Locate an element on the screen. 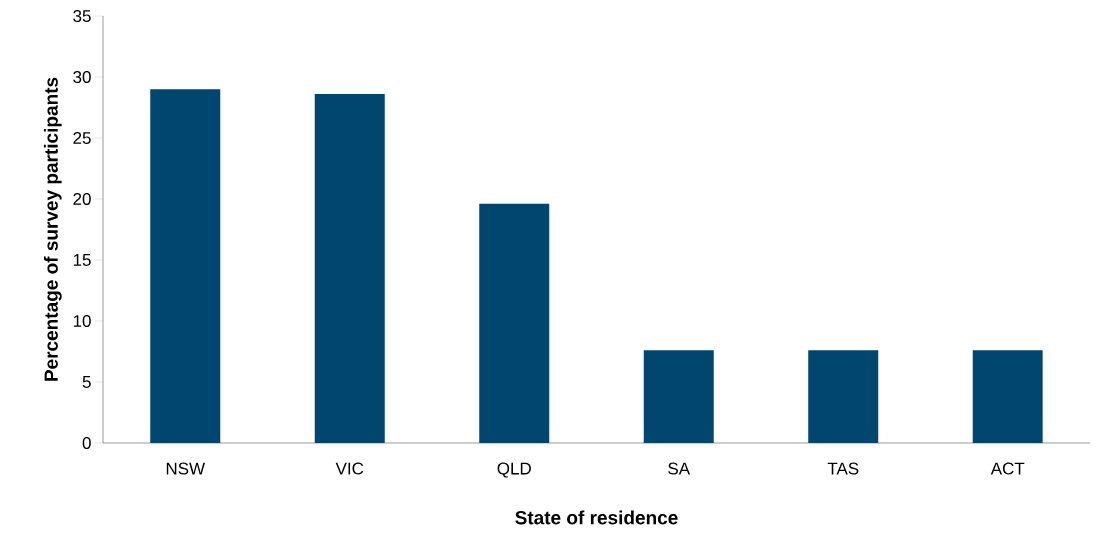 This screenshot has height=538, width=1096. y-tick-label: 0 is located at coordinates (86, 443).